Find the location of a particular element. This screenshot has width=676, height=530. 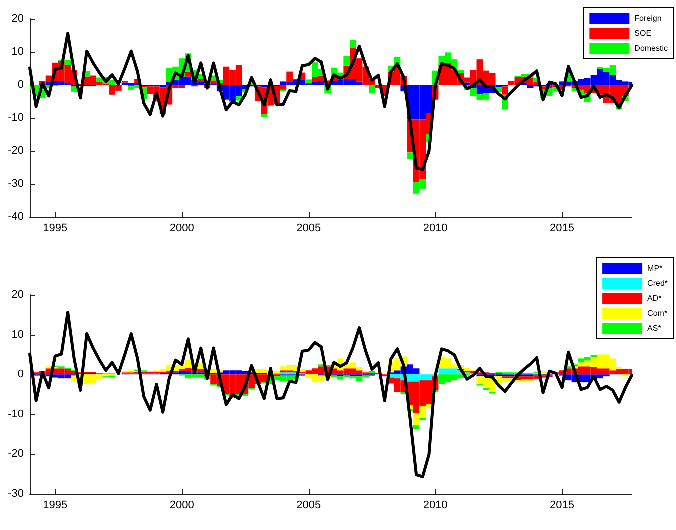

legend-label: Cred* is located at coordinates (658, 283).